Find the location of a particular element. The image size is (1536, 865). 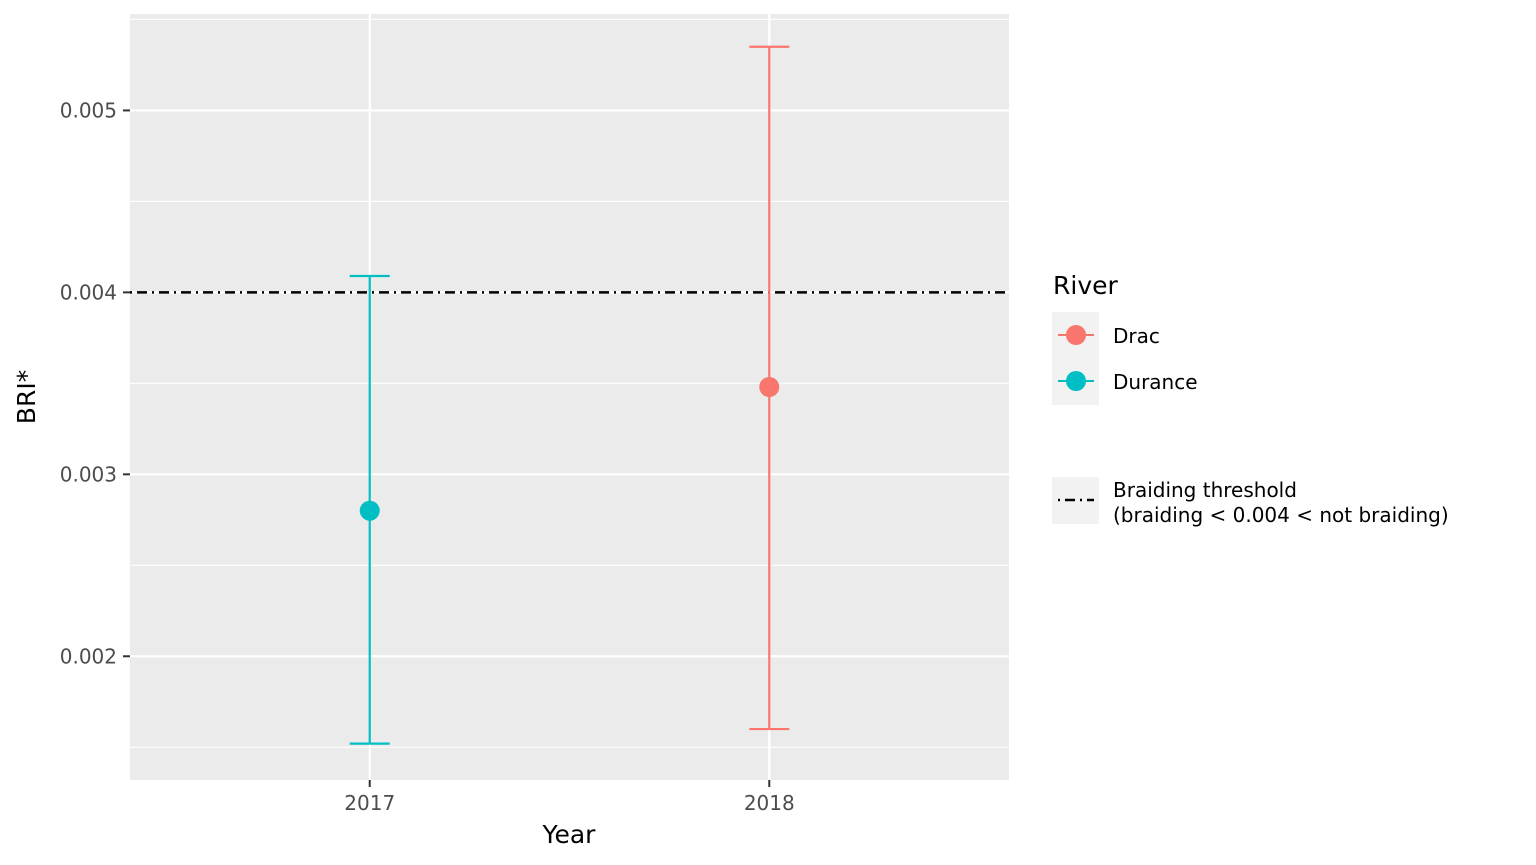

legend-label-threshold-1: Braiding threshold is located at coordinates (1205, 490).